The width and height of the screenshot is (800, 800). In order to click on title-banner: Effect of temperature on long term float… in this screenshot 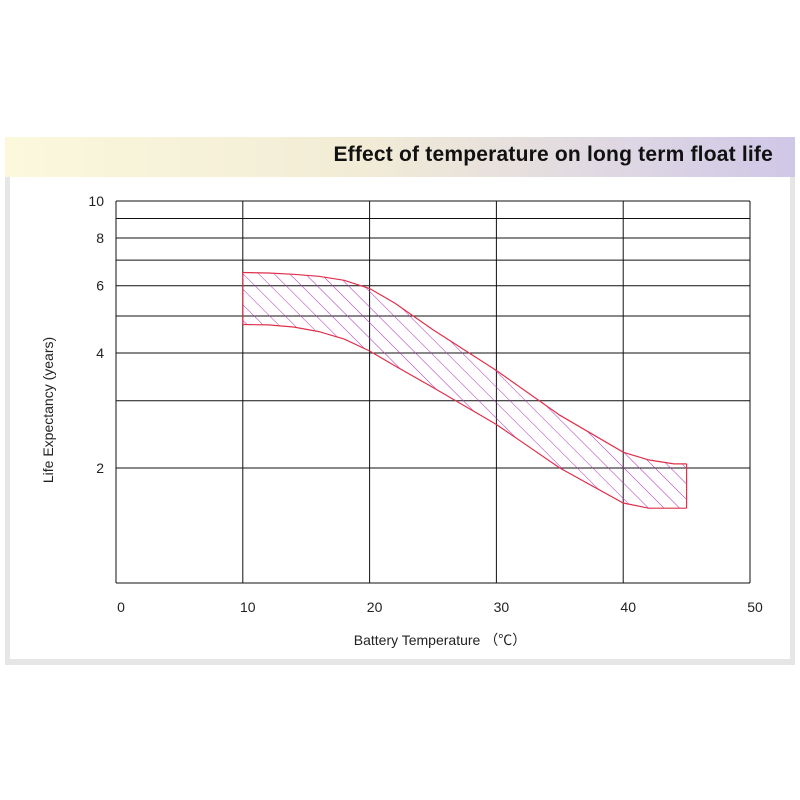, I will do `click(400, 157)`.